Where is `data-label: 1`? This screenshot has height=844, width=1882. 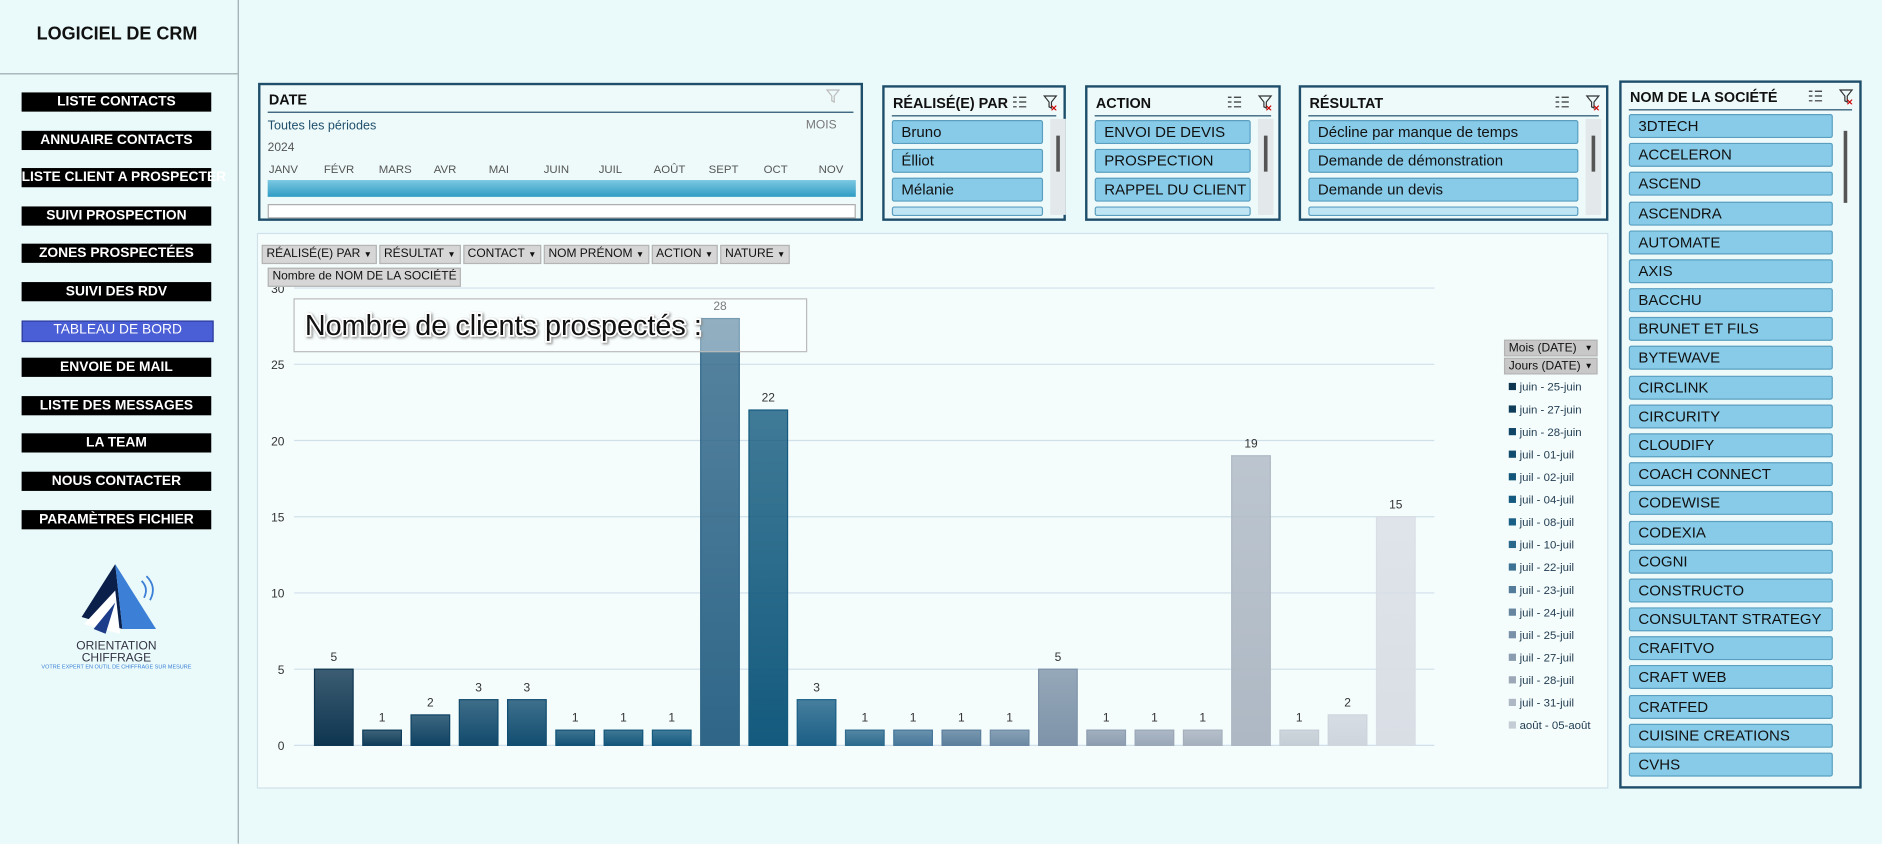 data-label: 1 is located at coordinates (913, 718).